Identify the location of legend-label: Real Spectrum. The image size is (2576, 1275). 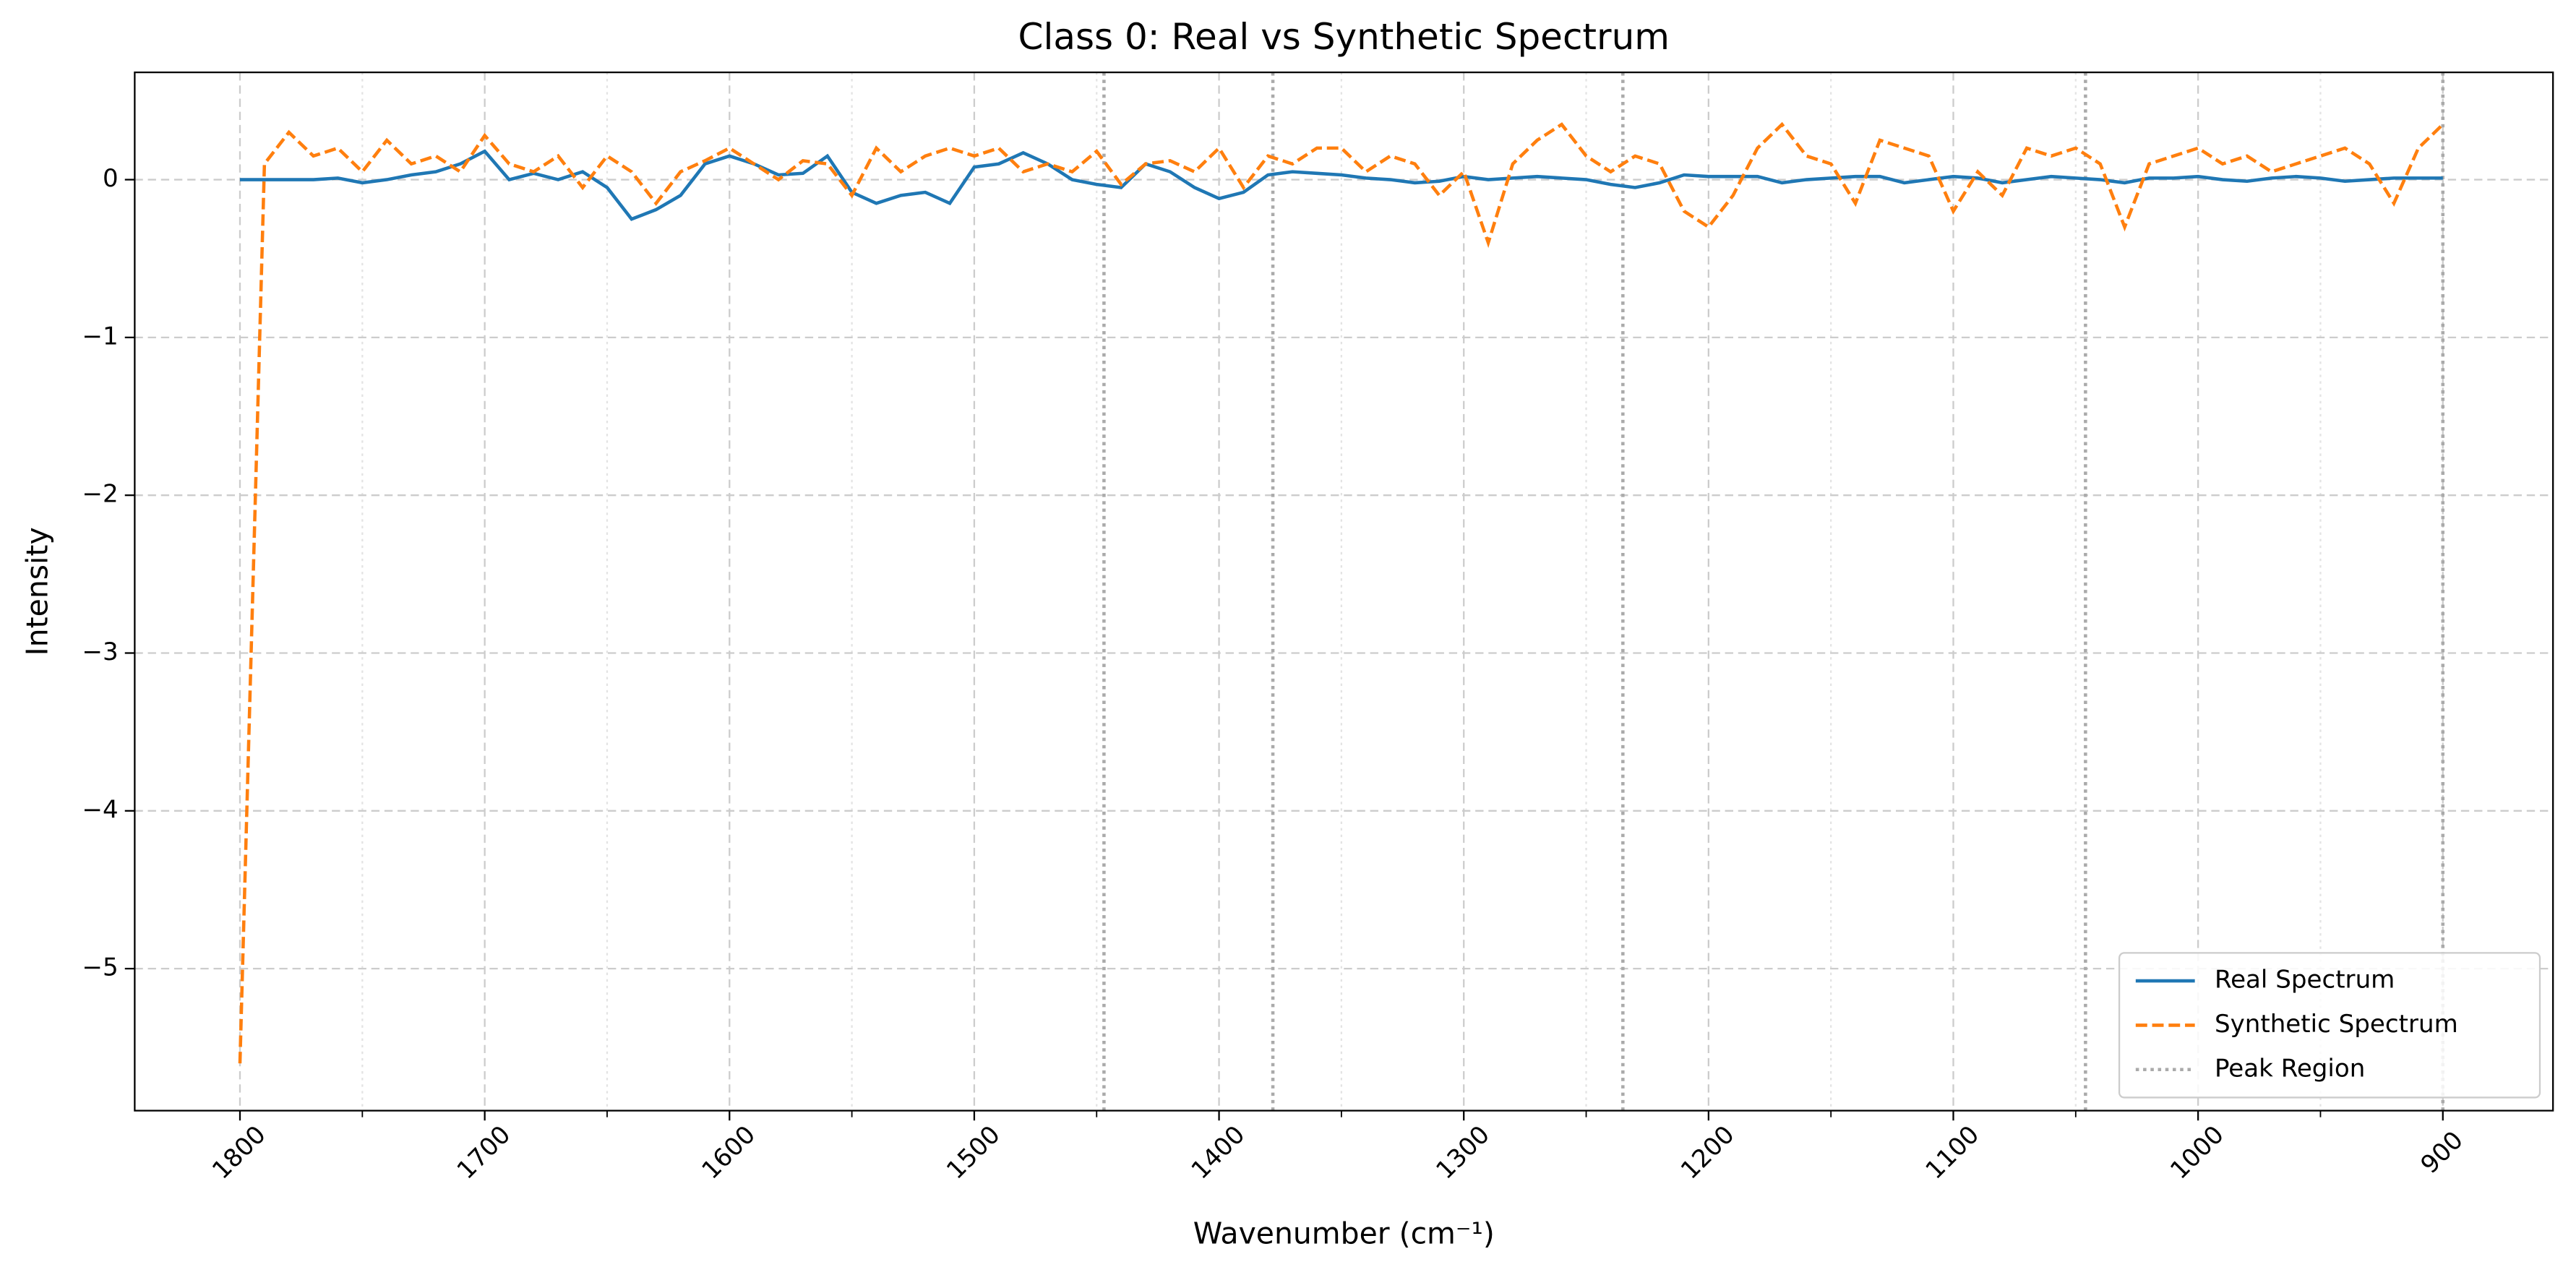
(2305, 980).